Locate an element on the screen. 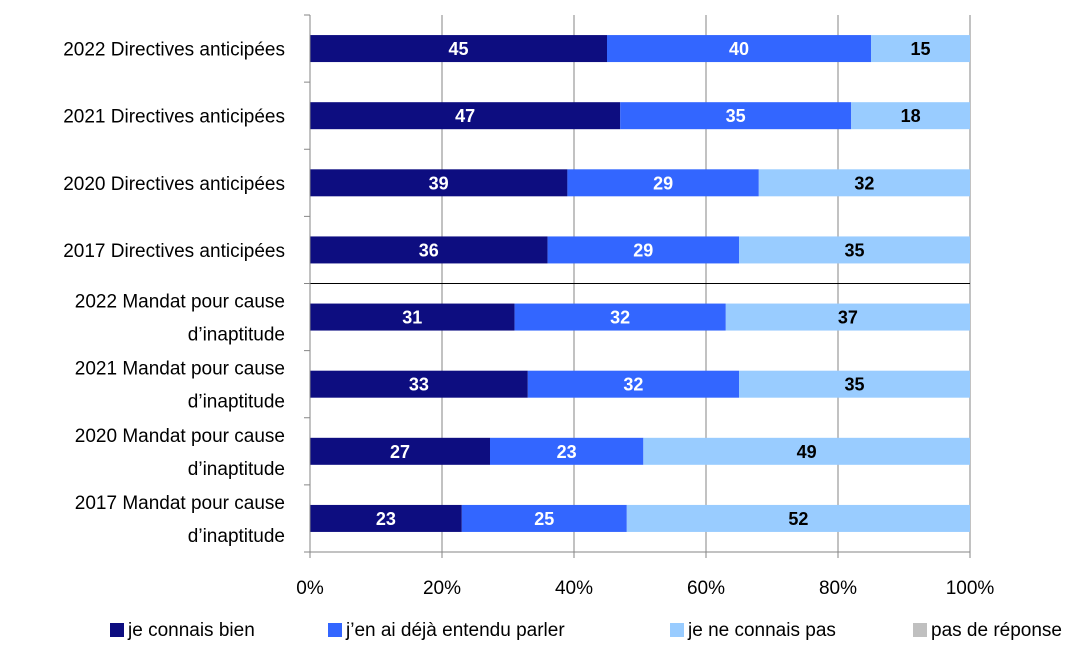  data-label: 37 is located at coordinates (848, 318).